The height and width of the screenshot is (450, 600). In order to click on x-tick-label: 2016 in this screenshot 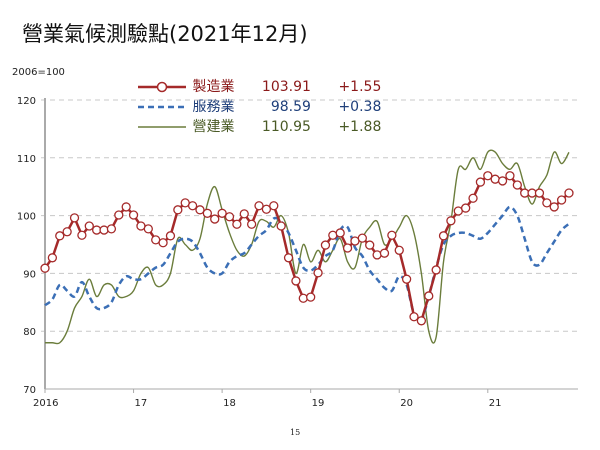, I will do `click(45, 403)`.